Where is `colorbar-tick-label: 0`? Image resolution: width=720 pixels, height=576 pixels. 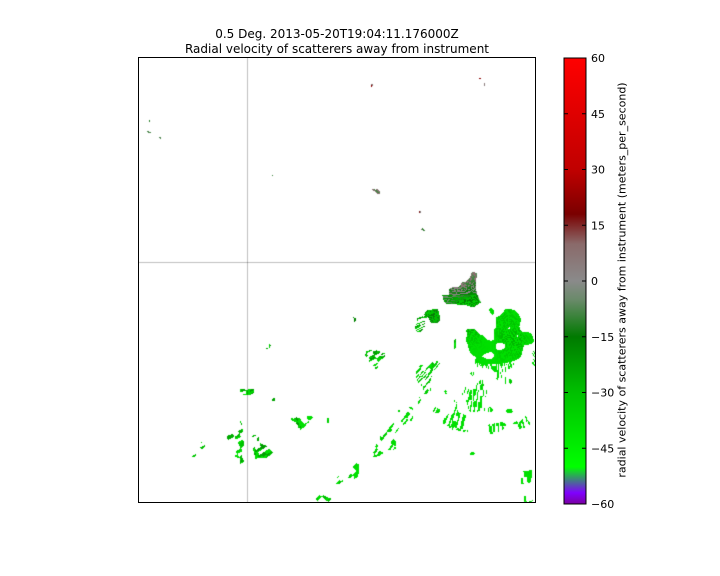
colorbar-tick-label: 0 is located at coordinates (594, 281).